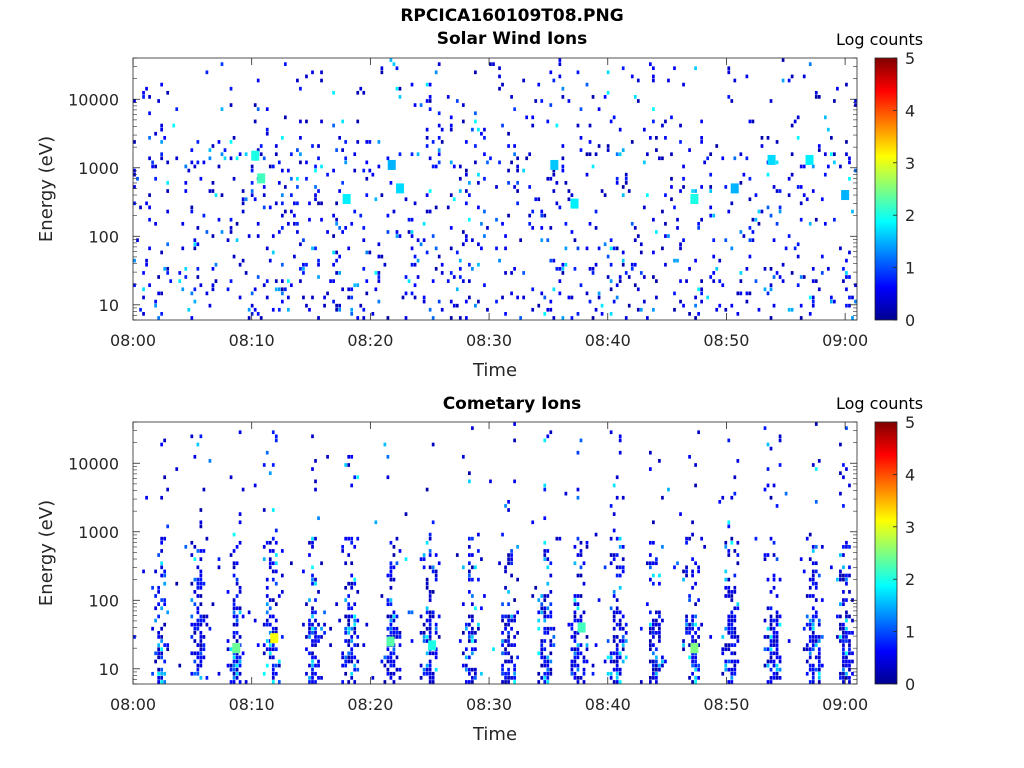  What do you see at coordinates (608, 704) in the screenshot?
I see `x-tick-label: 08:40` at bounding box center [608, 704].